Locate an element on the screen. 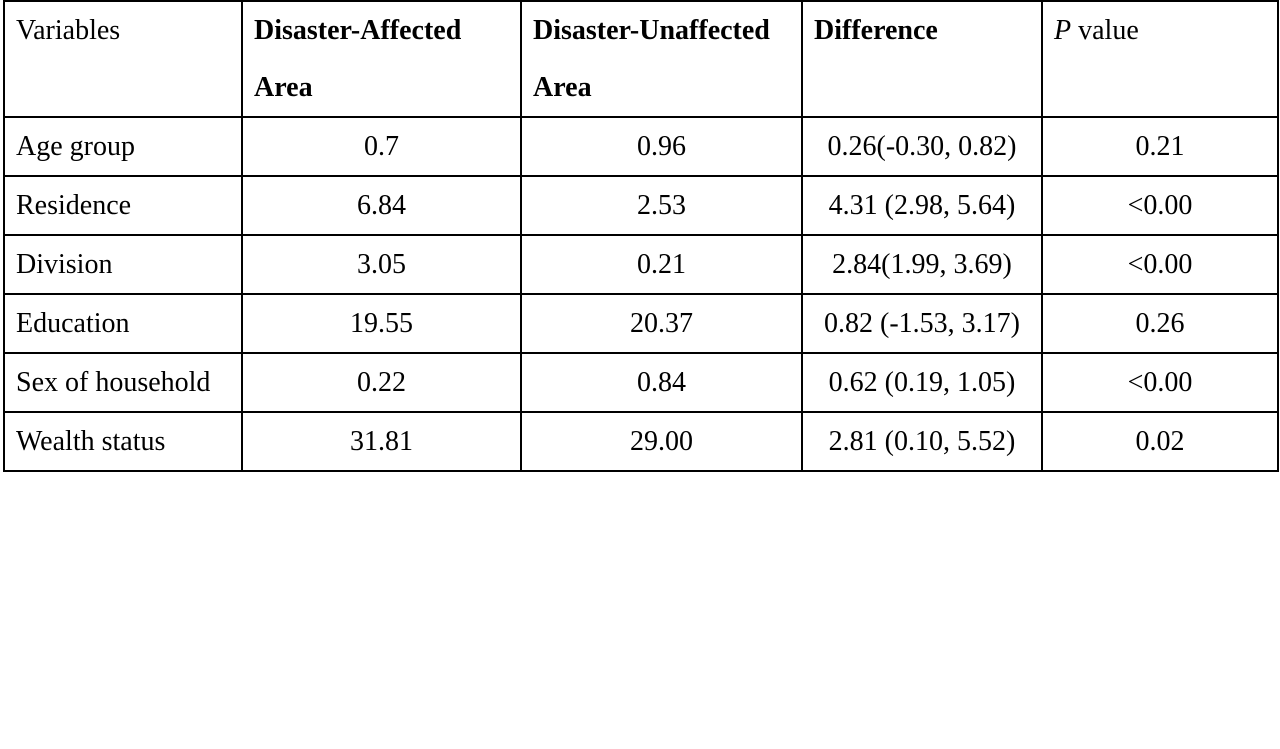 This screenshot has height=749, width=1280. cell-affected: 19.55 is located at coordinates (381, 323).